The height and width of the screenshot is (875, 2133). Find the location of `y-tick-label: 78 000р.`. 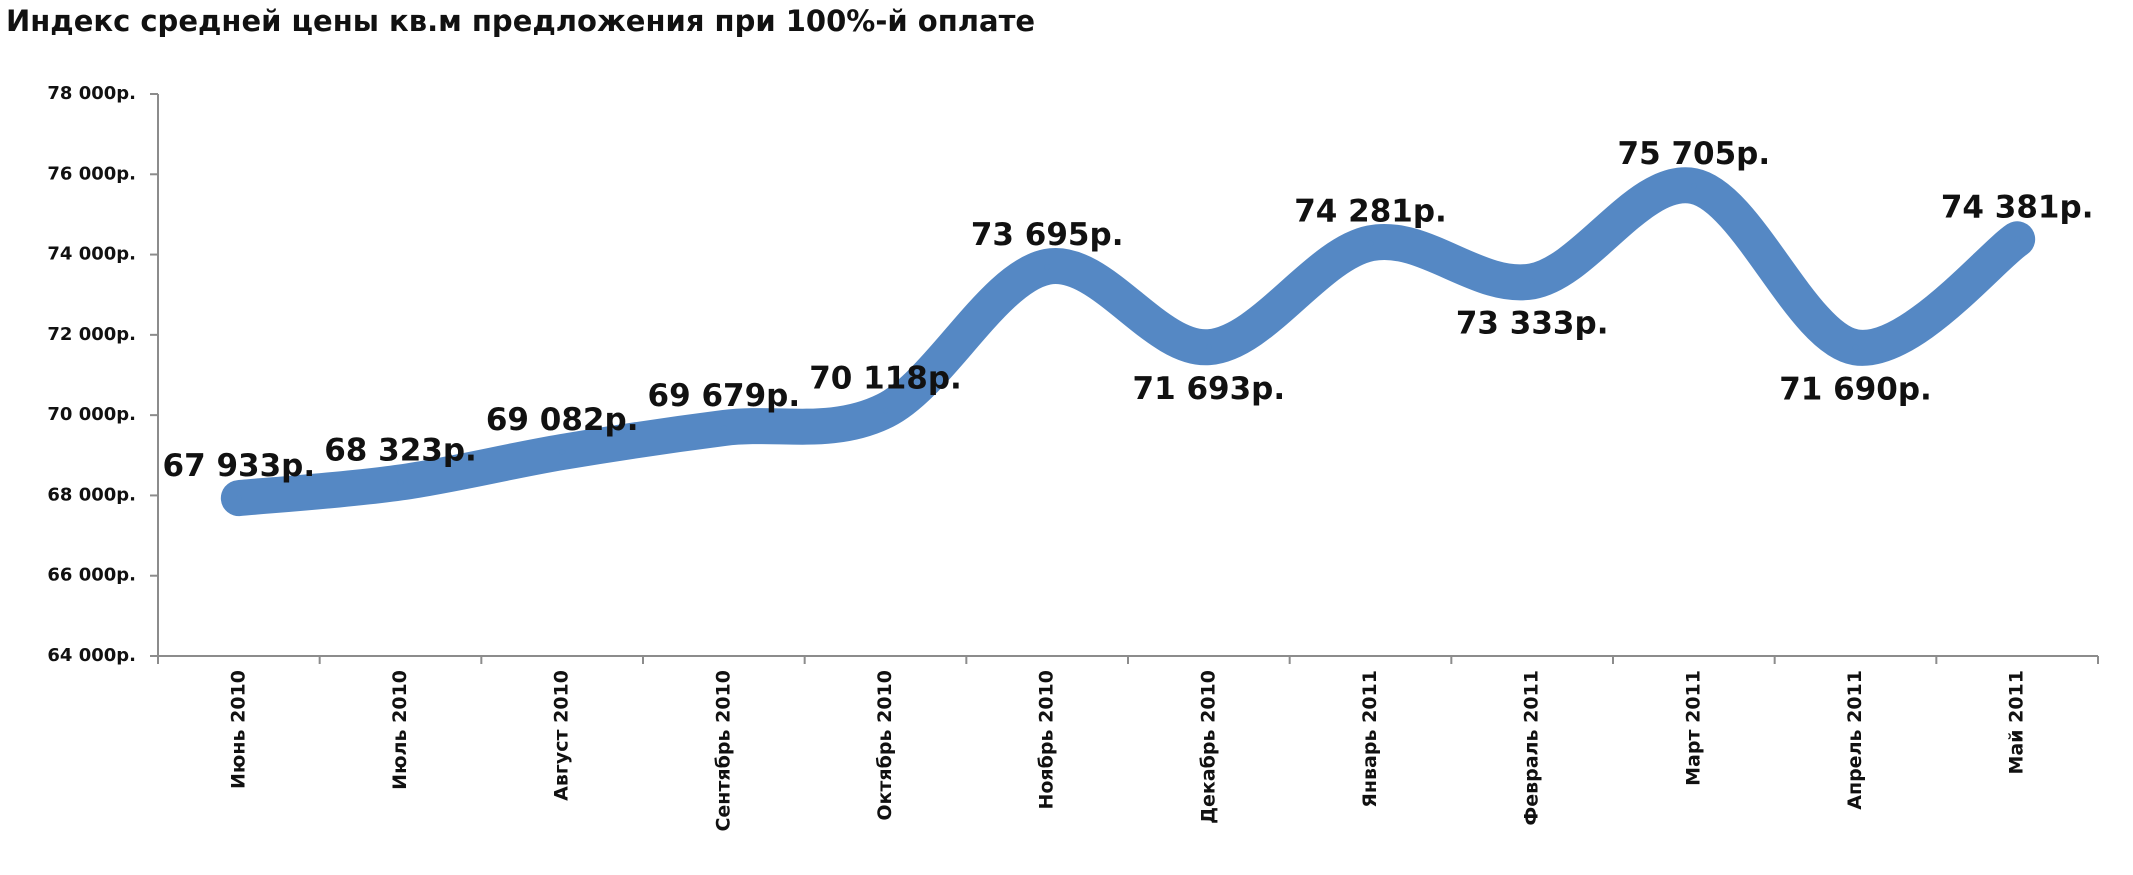

y-tick-label: 78 000р. is located at coordinates (91, 93).